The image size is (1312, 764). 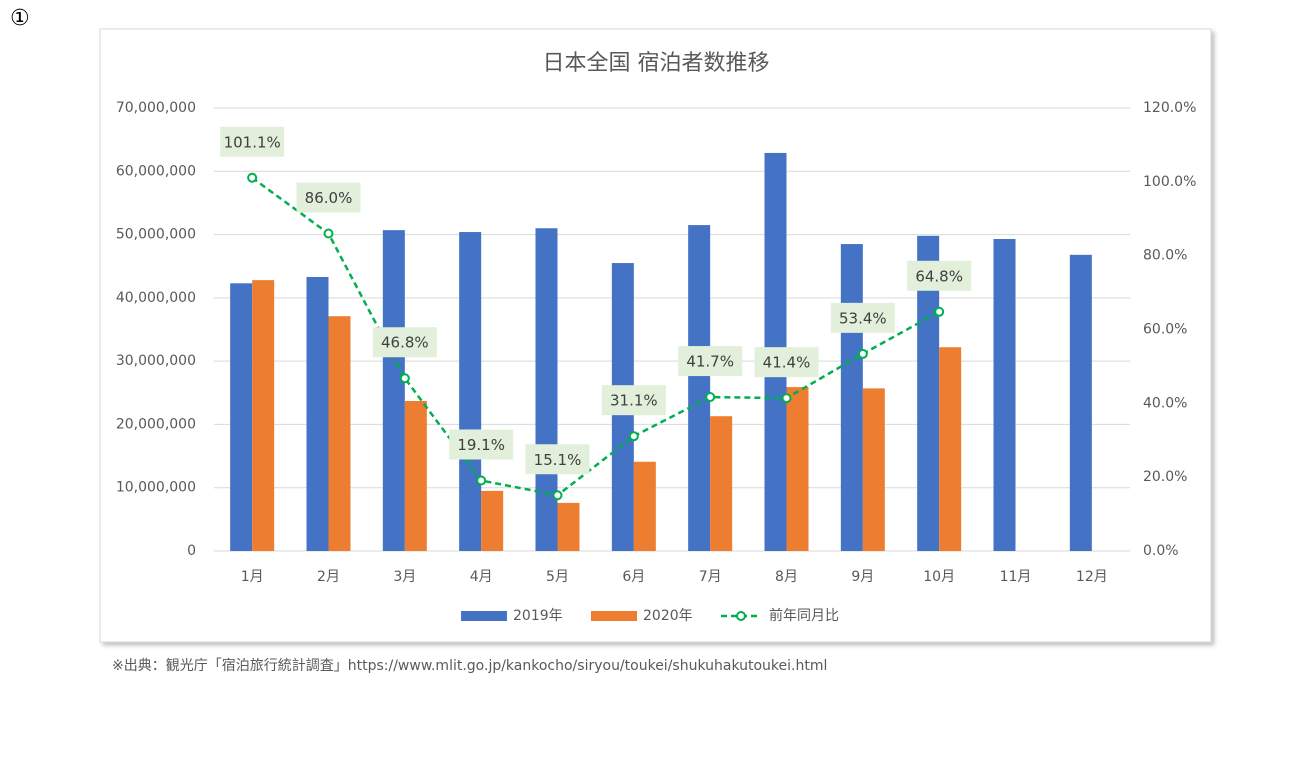 I want to click on x-tick-label: 9月, so click(x=862, y=577).